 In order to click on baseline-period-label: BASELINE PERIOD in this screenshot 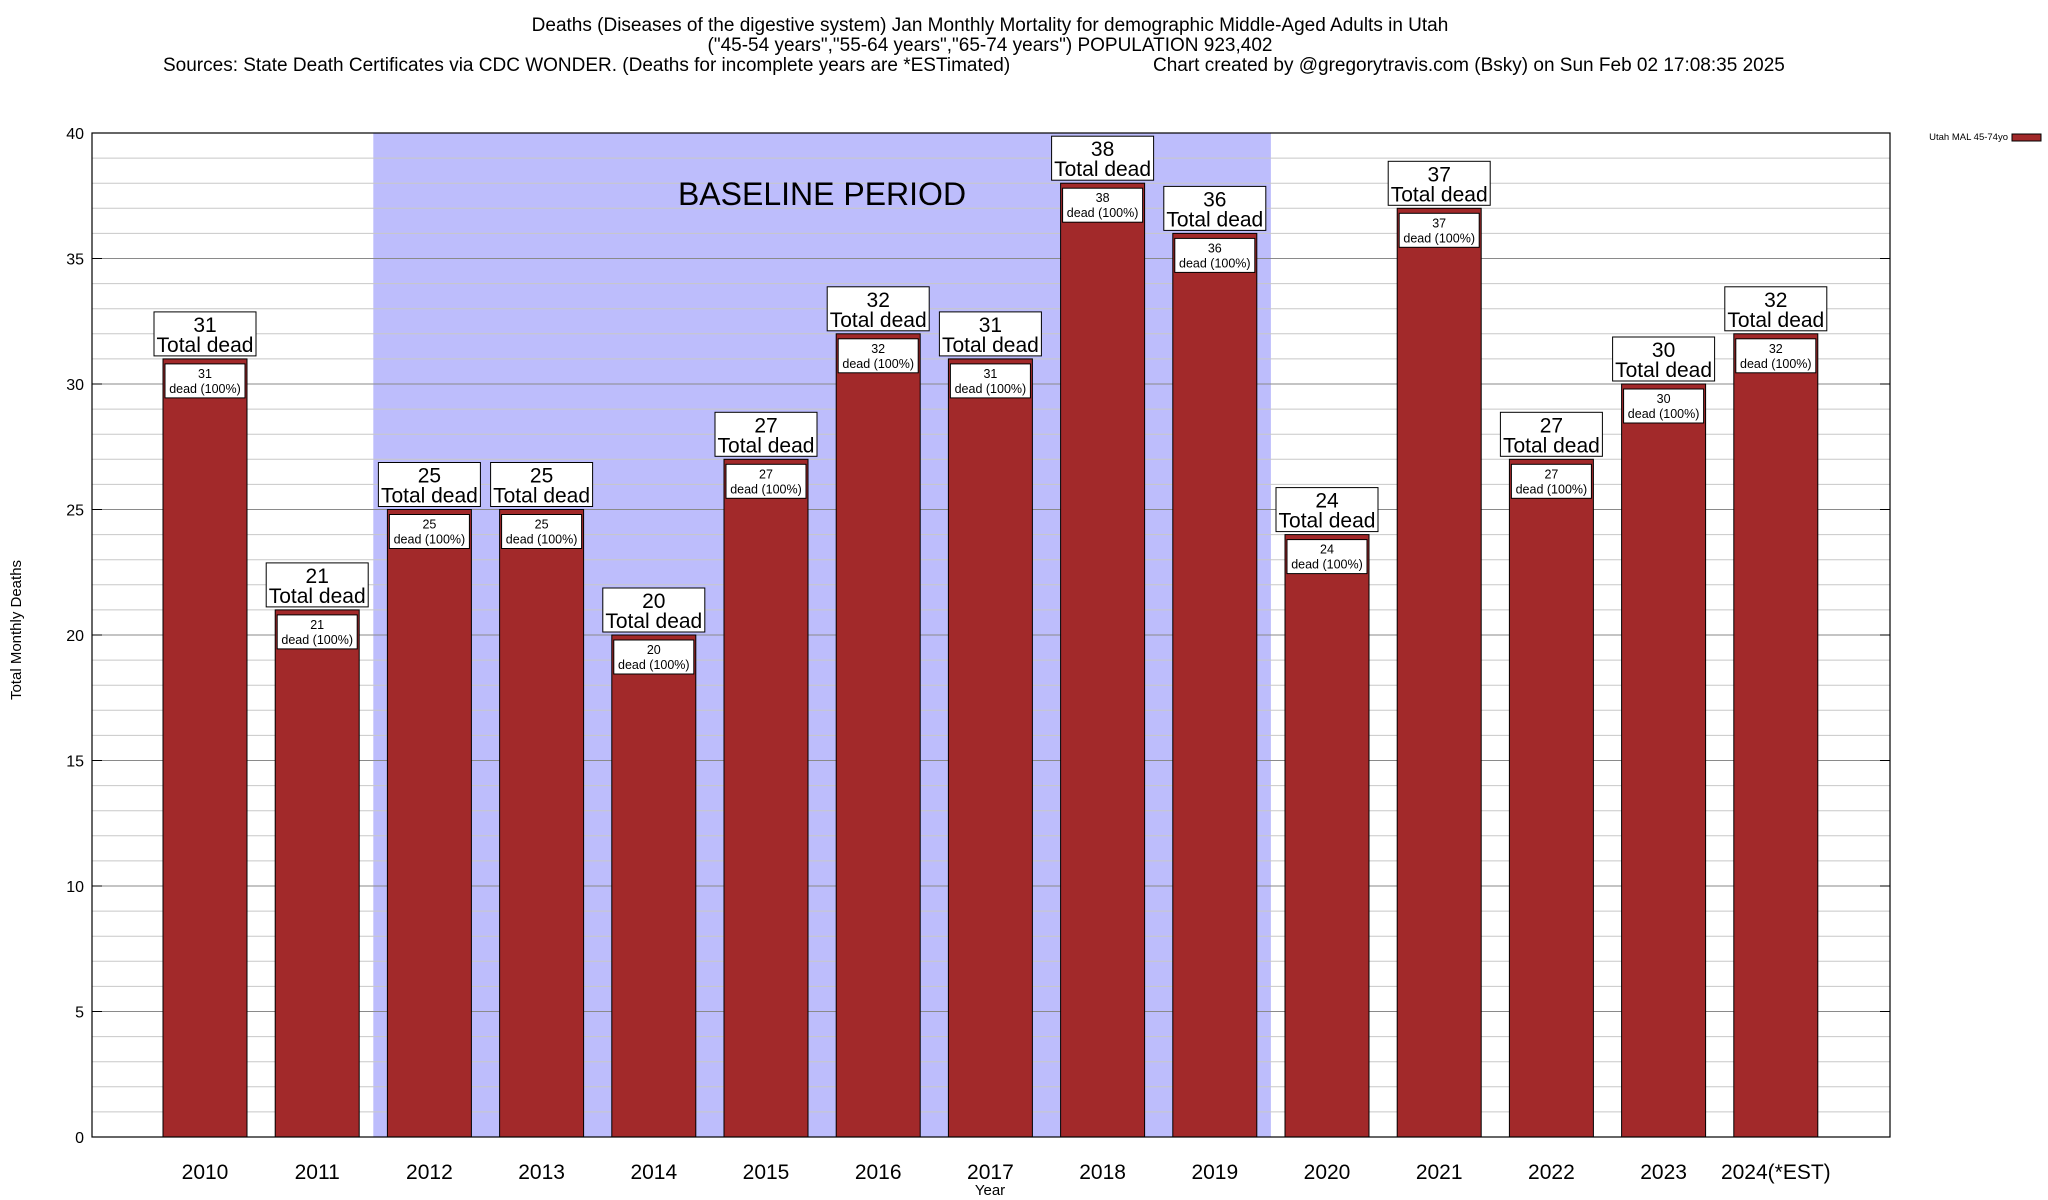, I will do `click(822, 194)`.